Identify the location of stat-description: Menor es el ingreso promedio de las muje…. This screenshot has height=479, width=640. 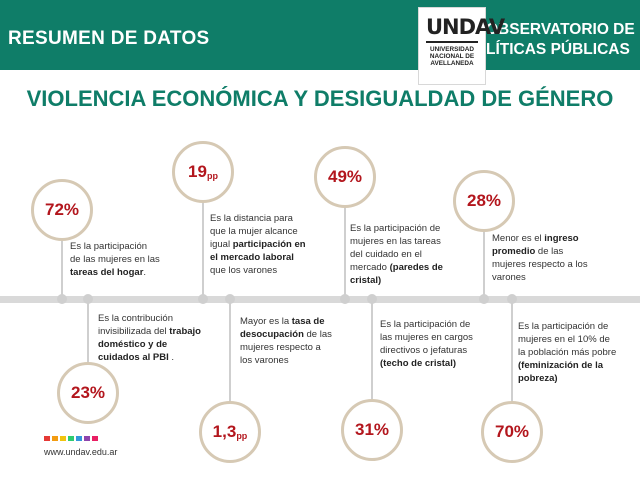
(540, 258).